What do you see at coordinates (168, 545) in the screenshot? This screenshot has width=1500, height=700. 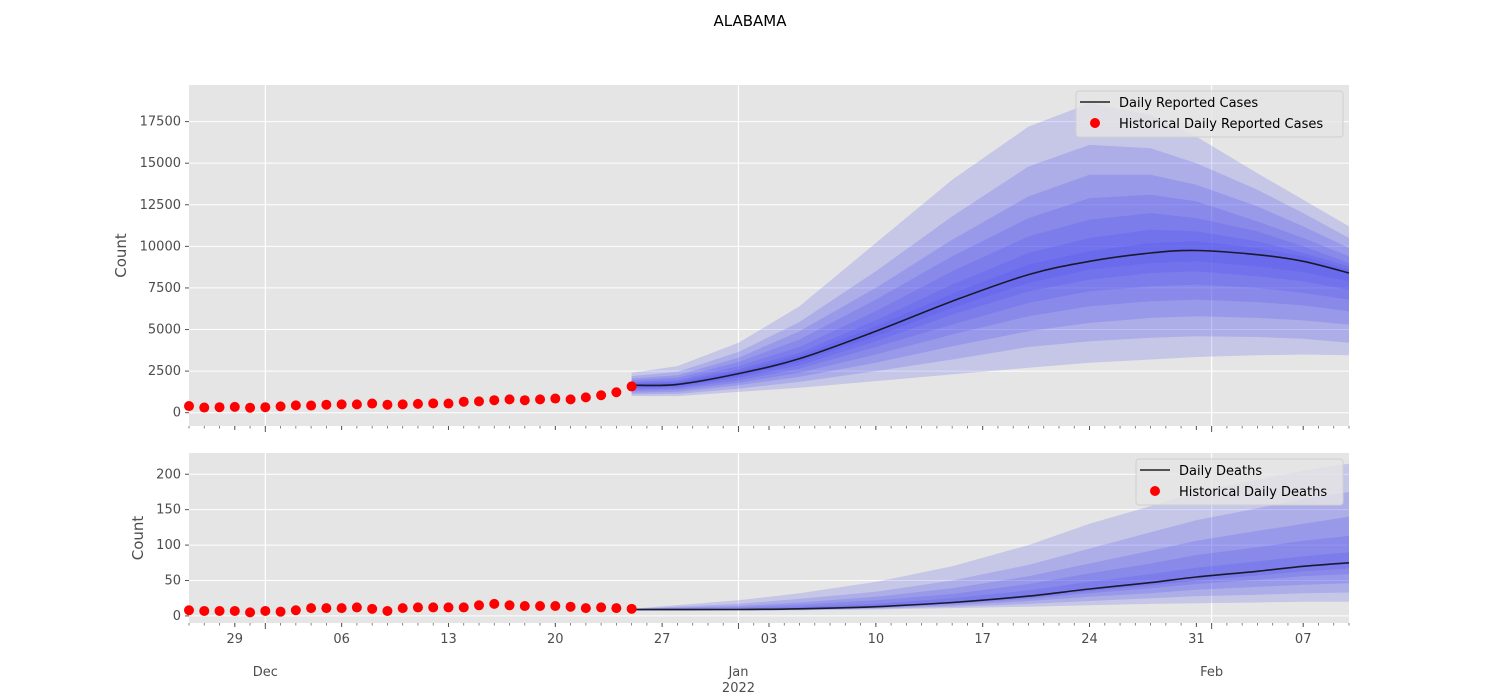 I see `y-tick-label: 100` at bounding box center [168, 545].